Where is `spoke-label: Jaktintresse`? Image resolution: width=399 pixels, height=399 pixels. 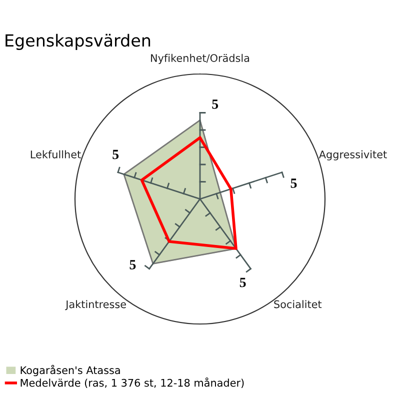 spoke-label: Jaktintresse is located at coordinates (95, 305).